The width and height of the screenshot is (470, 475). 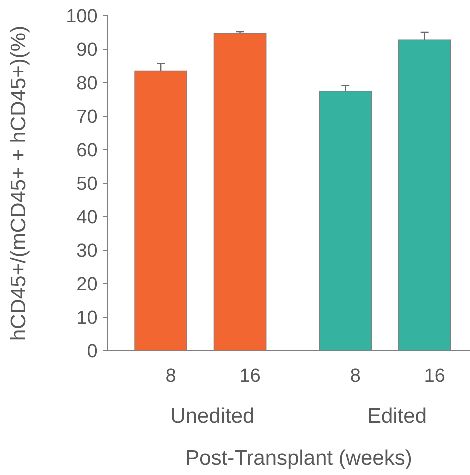 What do you see at coordinates (88, 150) in the screenshot?
I see `y-tick-label: 60` at bounding box center [88, 150].